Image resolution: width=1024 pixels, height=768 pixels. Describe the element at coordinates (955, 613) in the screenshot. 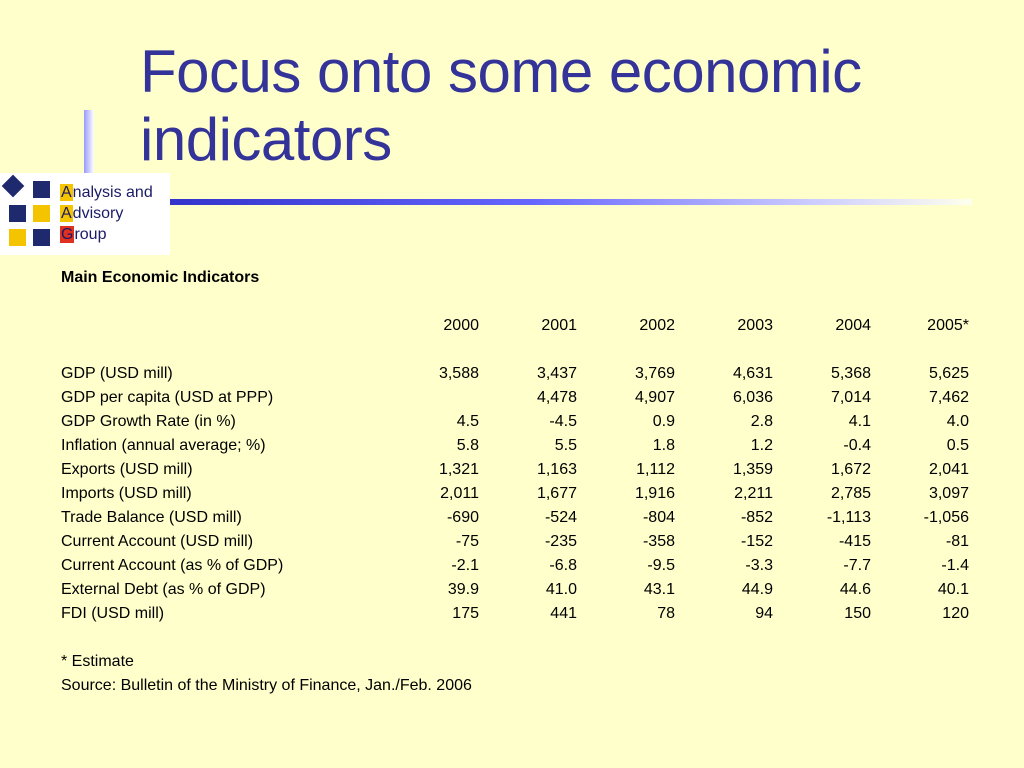

I see `row-value: 120` at that location.